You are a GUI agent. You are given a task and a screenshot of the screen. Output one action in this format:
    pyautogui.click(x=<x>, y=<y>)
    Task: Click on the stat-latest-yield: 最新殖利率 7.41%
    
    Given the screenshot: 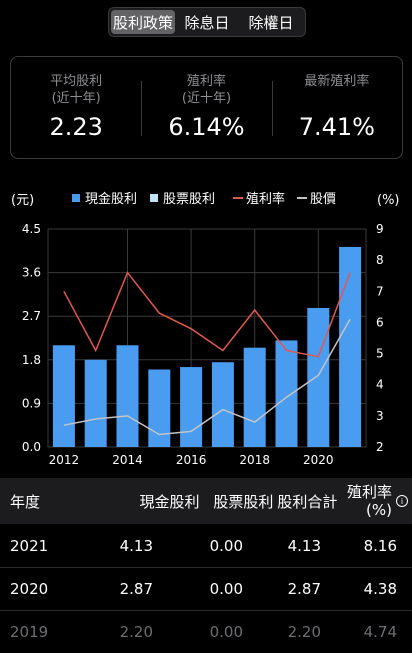 What is the action you would take?
    pyautogui.click(x=336, y=107)
    